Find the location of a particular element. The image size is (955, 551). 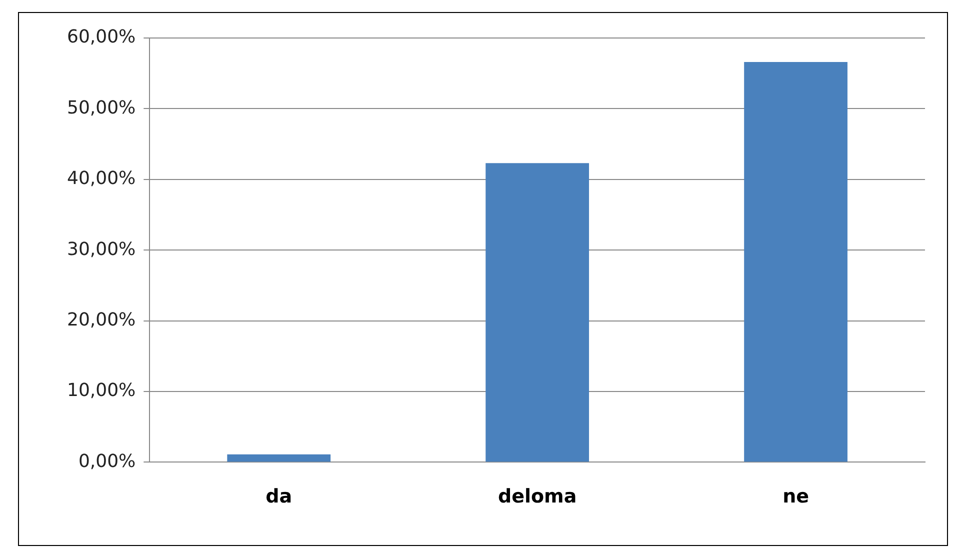

y-tick-label: 20,00% is located at coordinates (101, 319).